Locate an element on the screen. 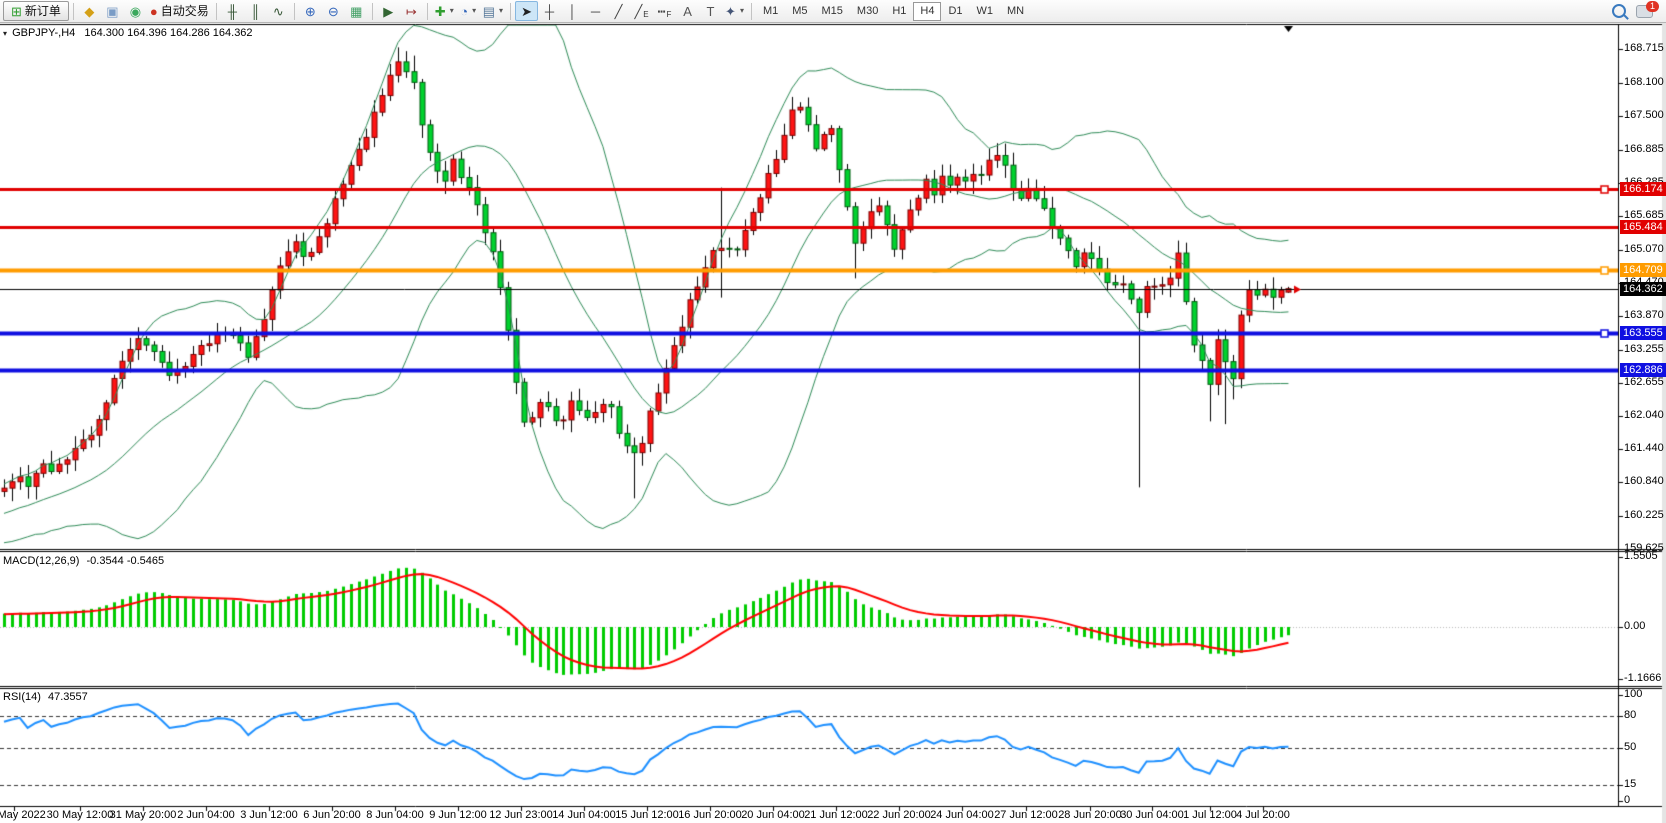 This screenshot has height=823, width=1666. autoscroll-button: ▶ is located at coordinates (388, 11).